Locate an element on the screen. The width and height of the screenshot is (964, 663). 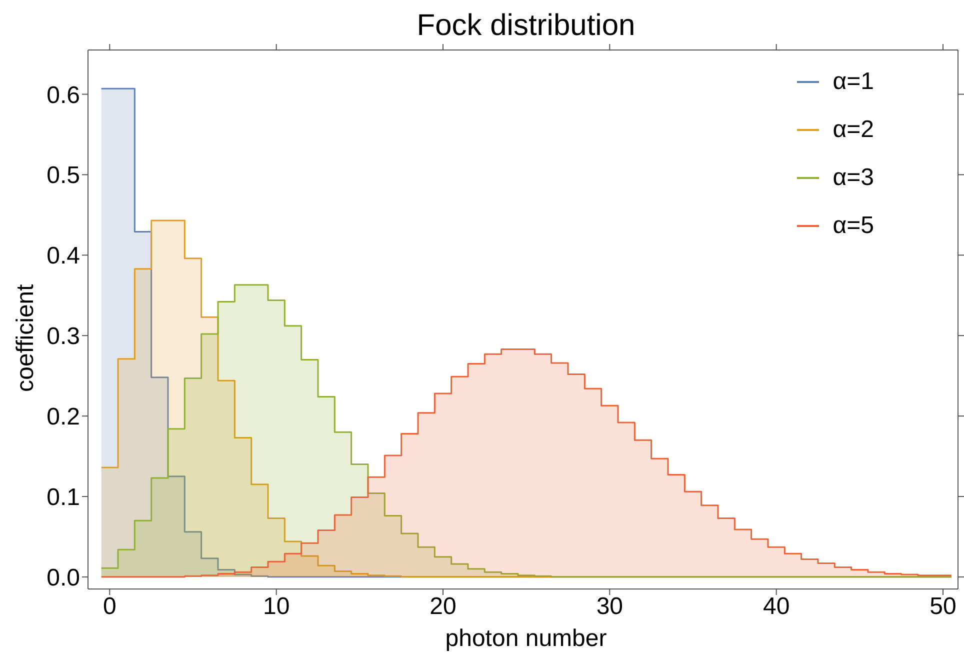
y-tick-label: 0.6 is located at coordinates (63, 95).